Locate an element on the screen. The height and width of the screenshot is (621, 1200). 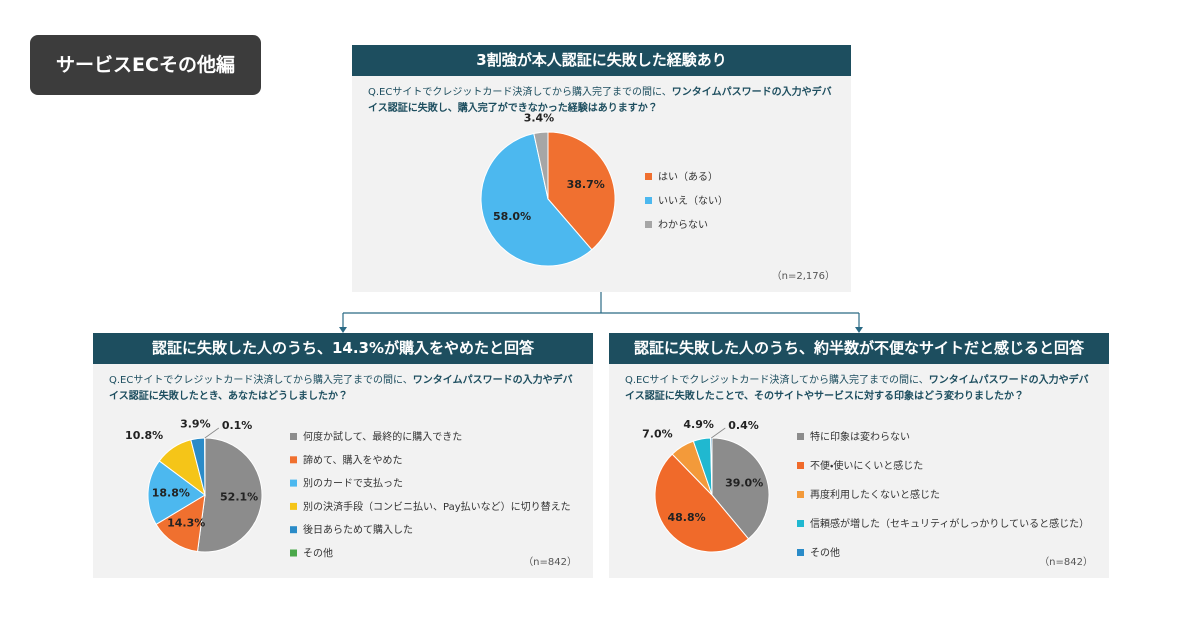
value-label: 14.3% is located at coordinates (186, 523).